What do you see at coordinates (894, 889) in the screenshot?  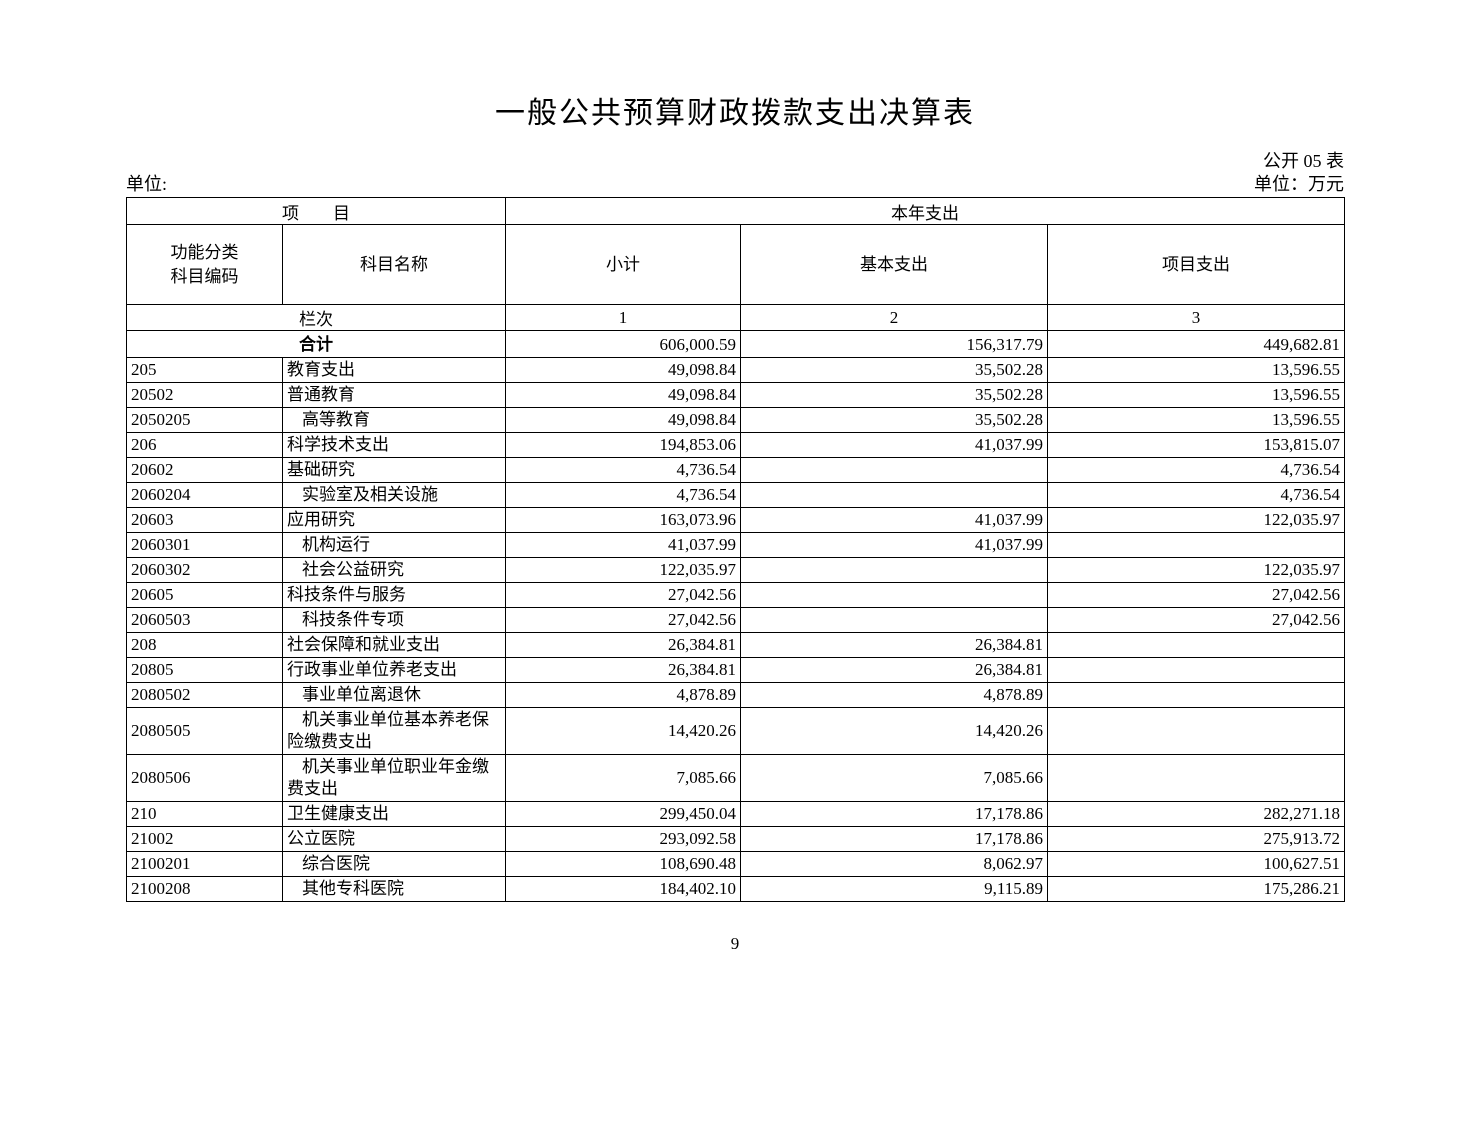 I see `row-basic: 9,115.89` at bounding box center [894, 889].